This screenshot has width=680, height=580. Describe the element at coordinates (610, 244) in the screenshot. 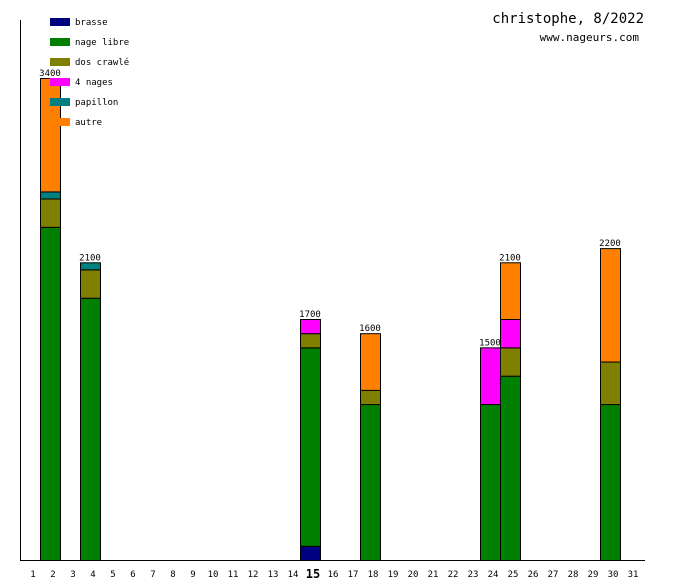

I see `total-label-day-30: 2200` at that location.